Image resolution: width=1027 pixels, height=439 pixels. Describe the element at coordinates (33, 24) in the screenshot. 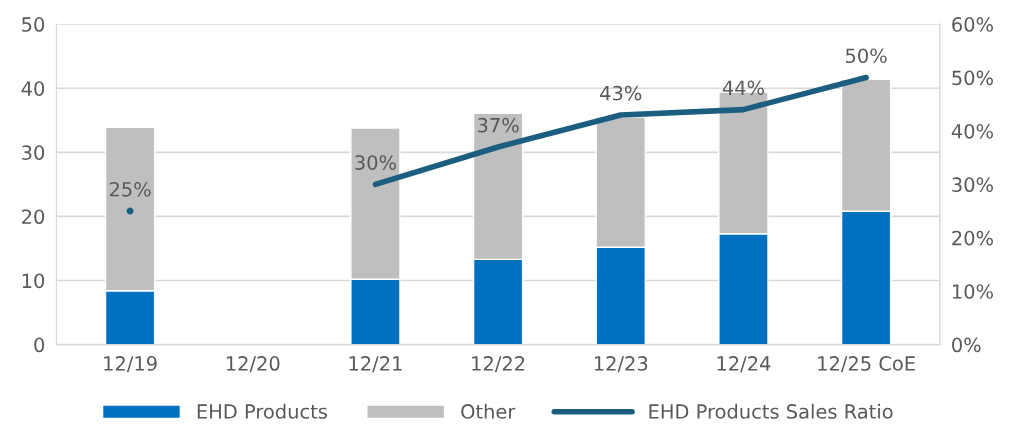

I see `y-tick-label: 50` at that location.